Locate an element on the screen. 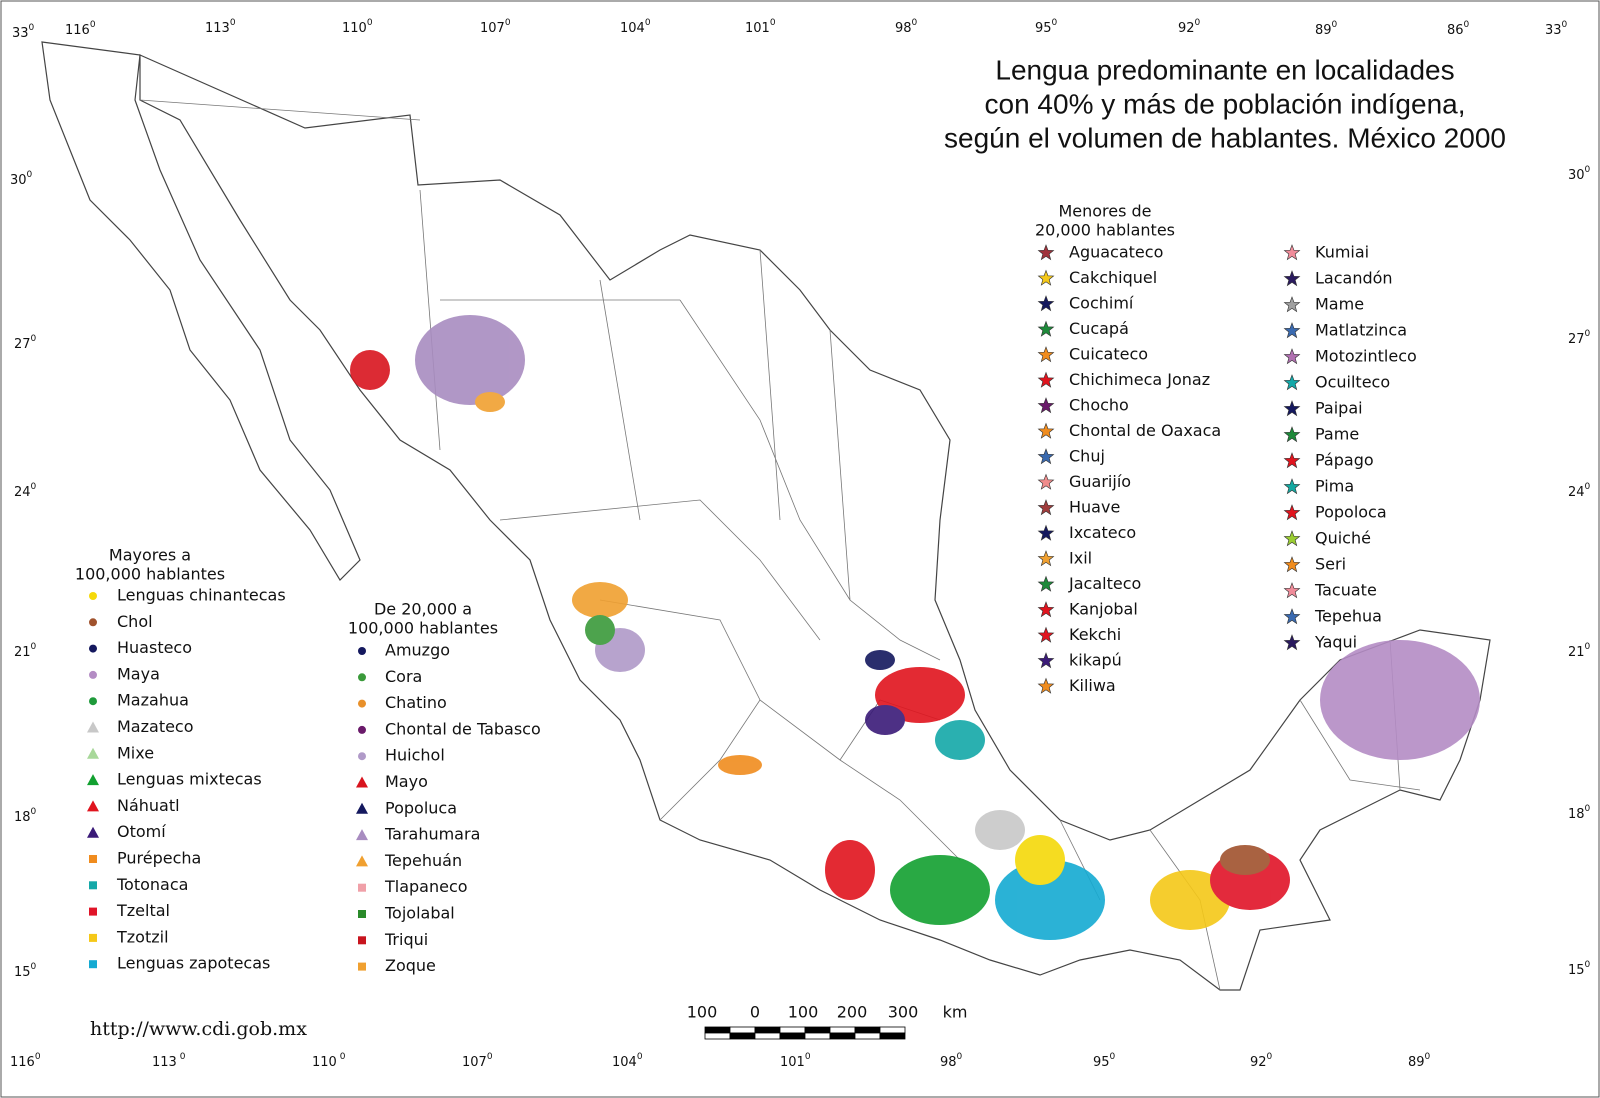 This screenshot has width=1600, height=1098. legend-label: Matlatzinca is located at coordinates (1361, 330).